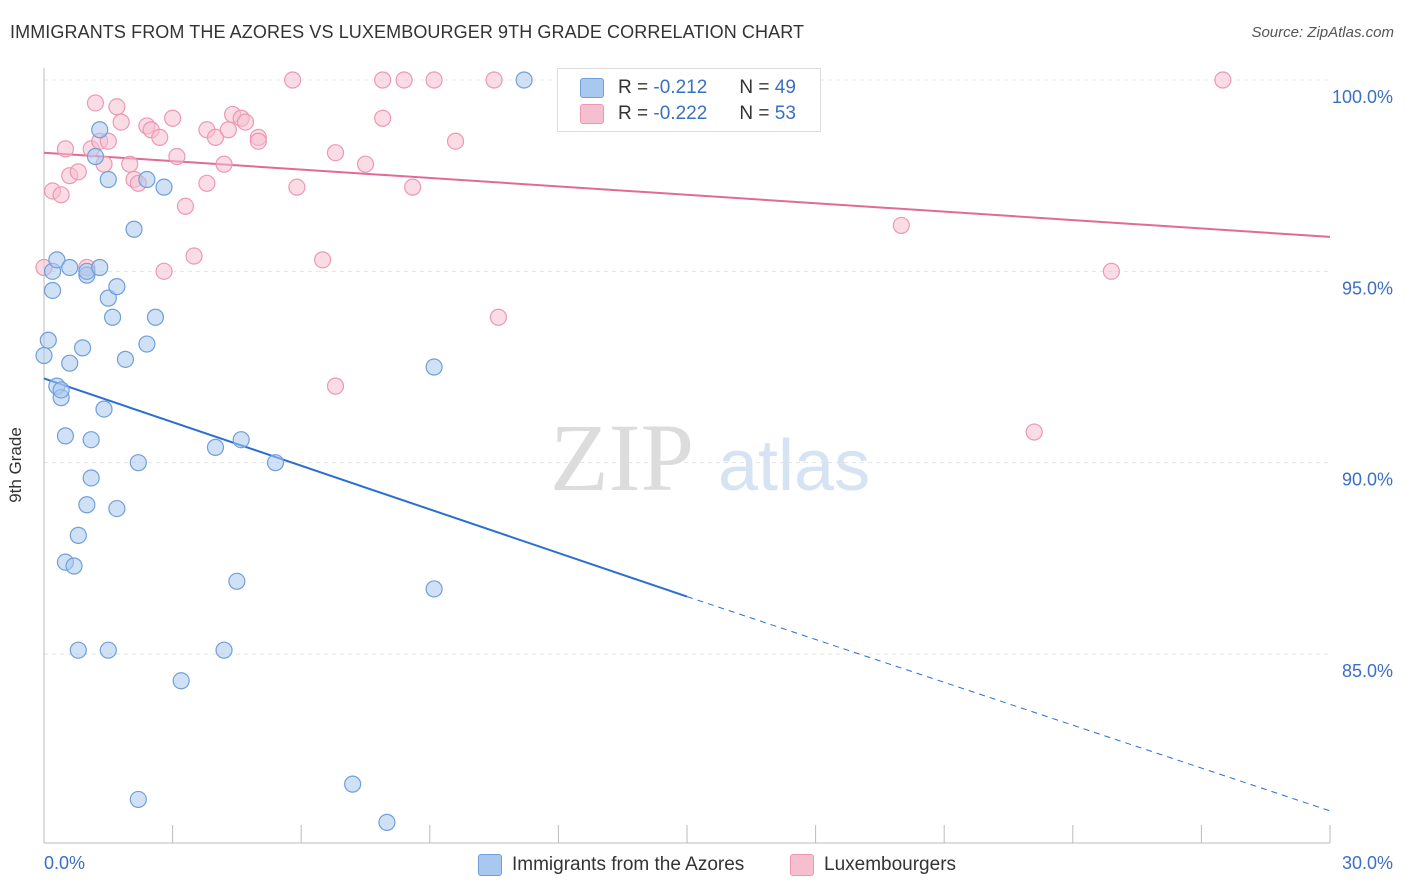 The height and width of the screenshot is (892, 1406). Describe the element at coordinates (680, 87) in the screenshot. I see `azores-r-value: -0.212` at that location.